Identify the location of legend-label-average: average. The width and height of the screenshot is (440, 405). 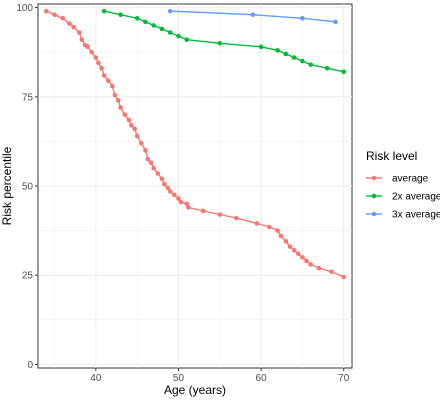
(410, 179).